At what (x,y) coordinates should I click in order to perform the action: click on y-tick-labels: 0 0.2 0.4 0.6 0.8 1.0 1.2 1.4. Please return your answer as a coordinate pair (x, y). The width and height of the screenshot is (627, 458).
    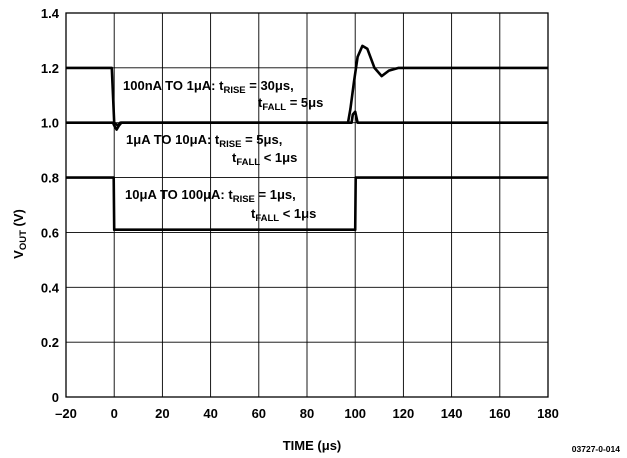
    Looking at the image, I should click on (50, 205).